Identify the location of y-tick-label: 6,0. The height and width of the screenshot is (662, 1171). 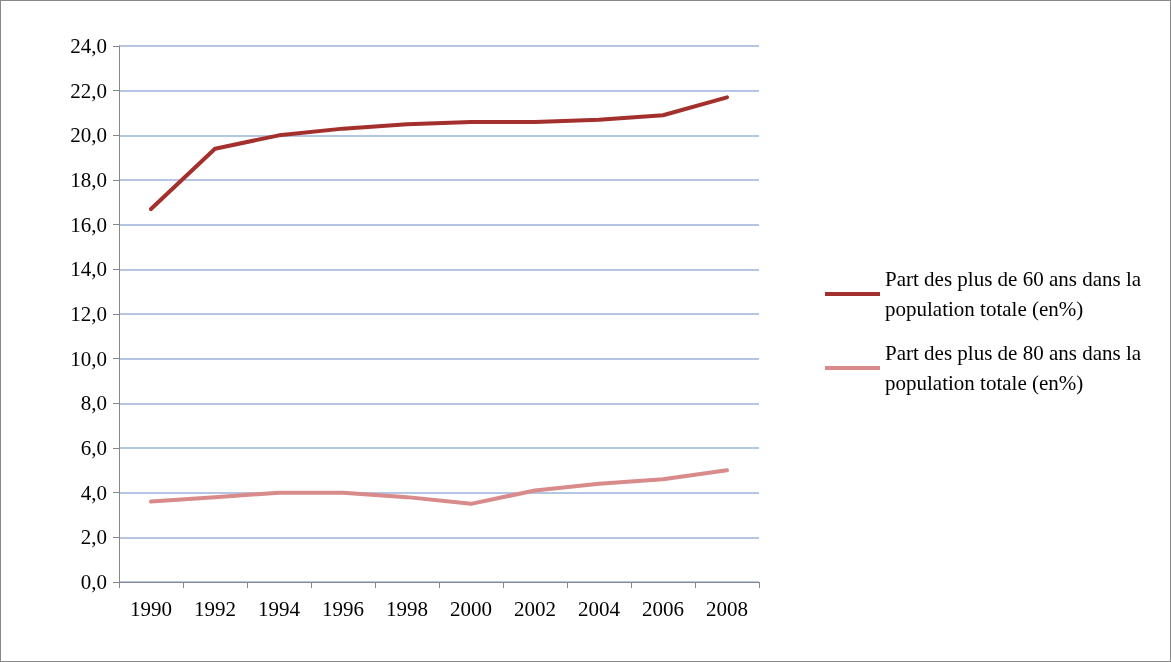
(93, 448).